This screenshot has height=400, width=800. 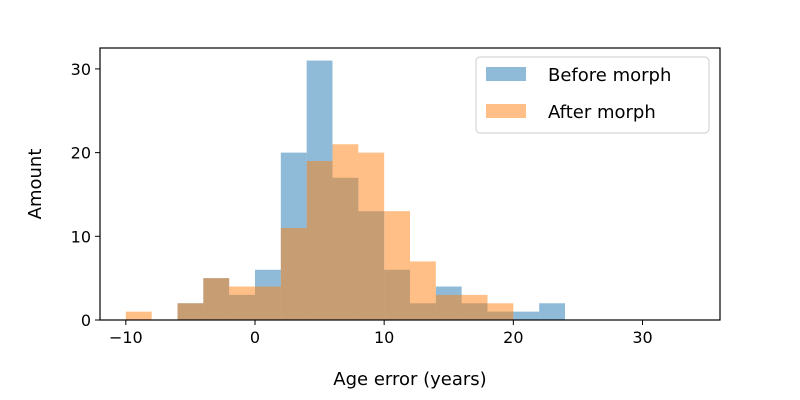 What do you see at coordinates (85, 195) in the screenshot?
I see `y-axis-ticks: 0 10 20 30` at bounding box center [85, 195].